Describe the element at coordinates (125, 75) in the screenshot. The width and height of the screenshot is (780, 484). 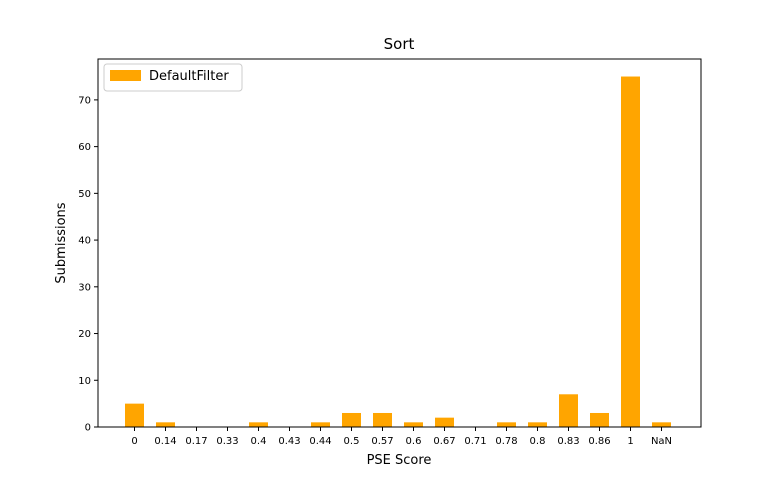
I see `legend-swatch` at that location.